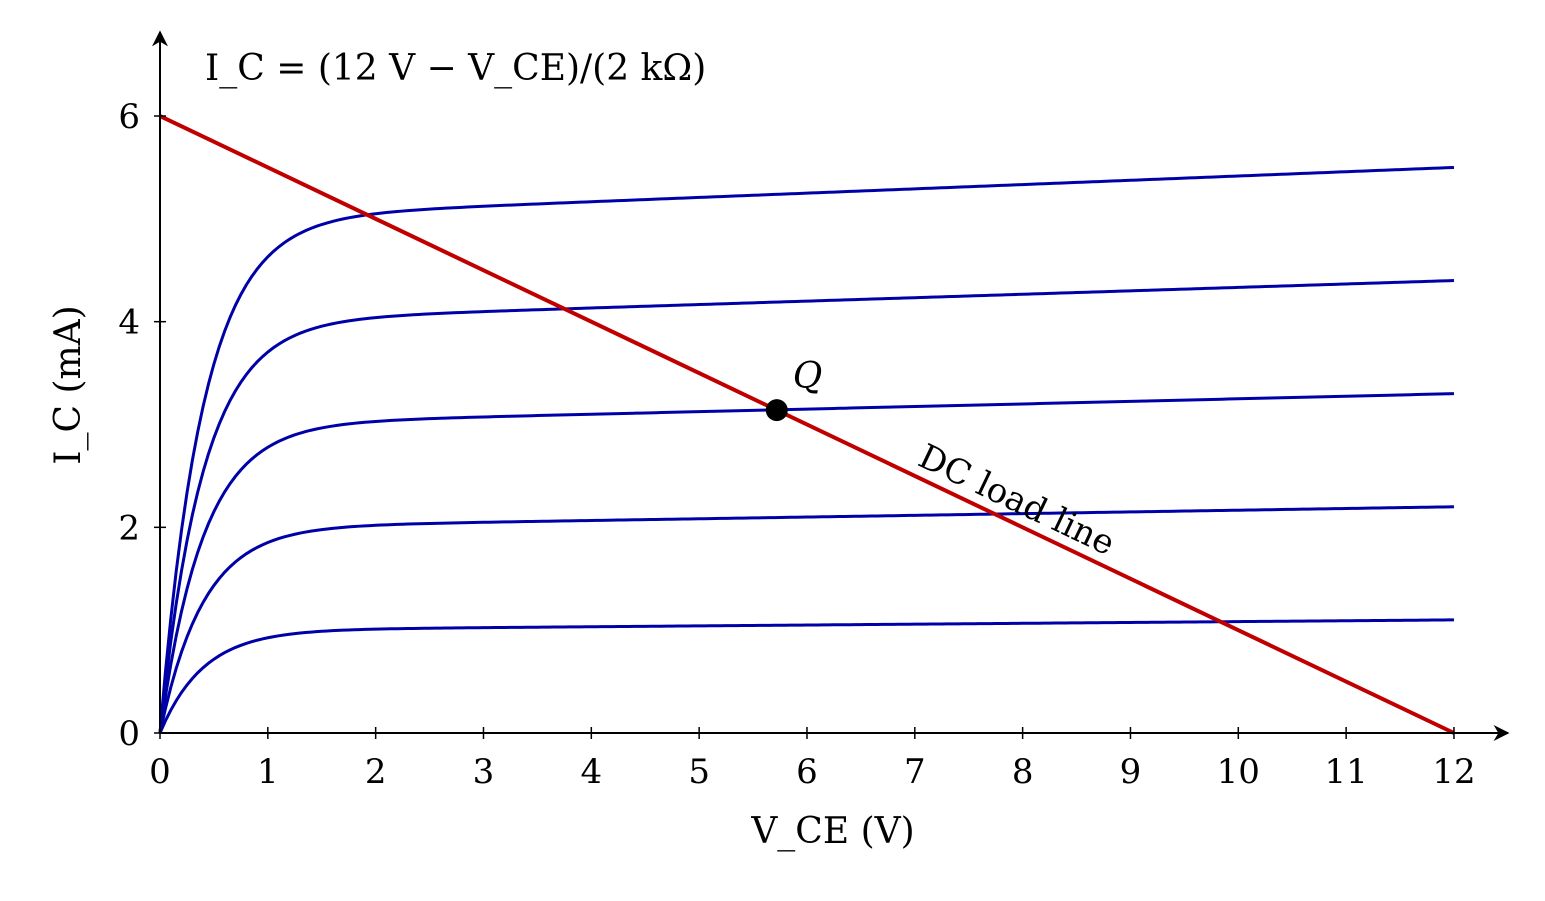  I want to click on x-tick-label: 1, so click(268, 772).